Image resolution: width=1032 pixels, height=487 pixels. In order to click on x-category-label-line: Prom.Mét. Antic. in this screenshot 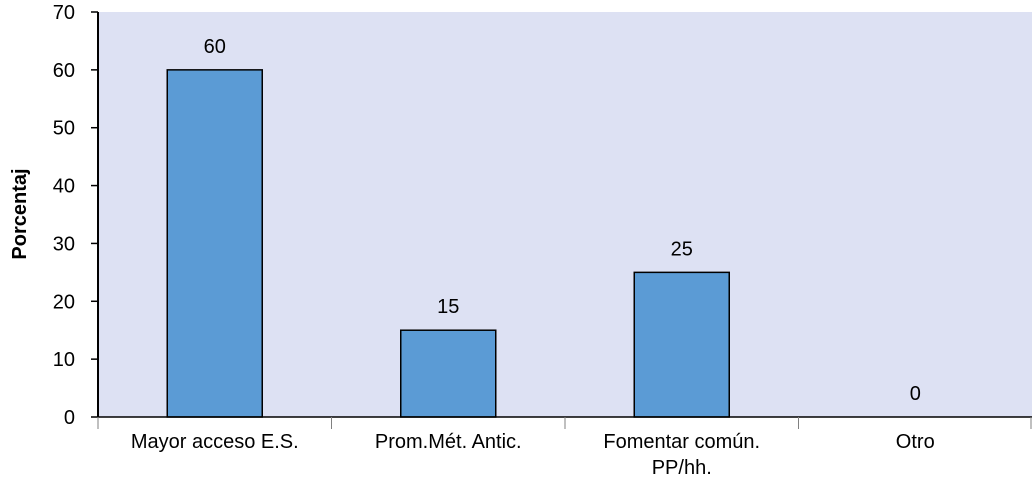, I will do `click(448, 442)`.